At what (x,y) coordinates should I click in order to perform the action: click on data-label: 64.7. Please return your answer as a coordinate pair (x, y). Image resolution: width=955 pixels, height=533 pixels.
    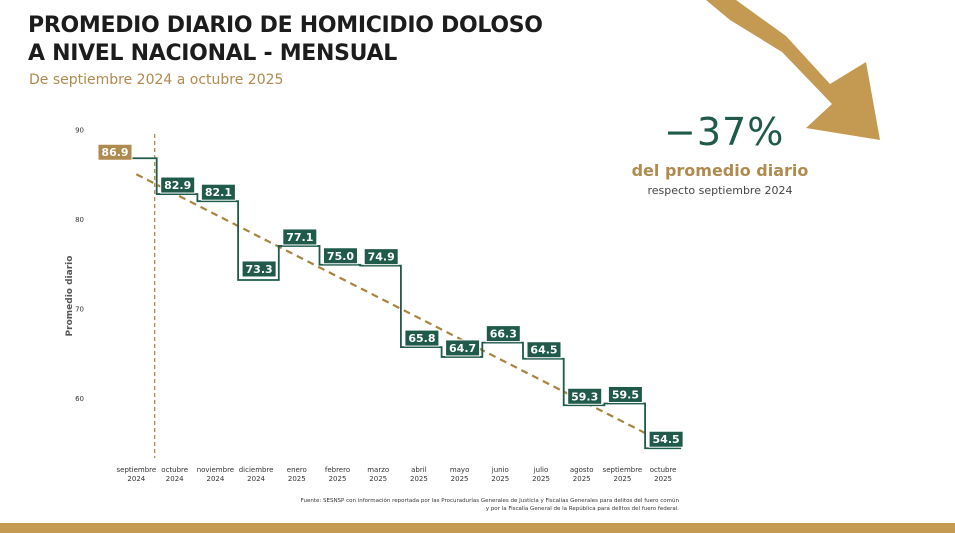
    Looking at the image, I should click on (462, 348).